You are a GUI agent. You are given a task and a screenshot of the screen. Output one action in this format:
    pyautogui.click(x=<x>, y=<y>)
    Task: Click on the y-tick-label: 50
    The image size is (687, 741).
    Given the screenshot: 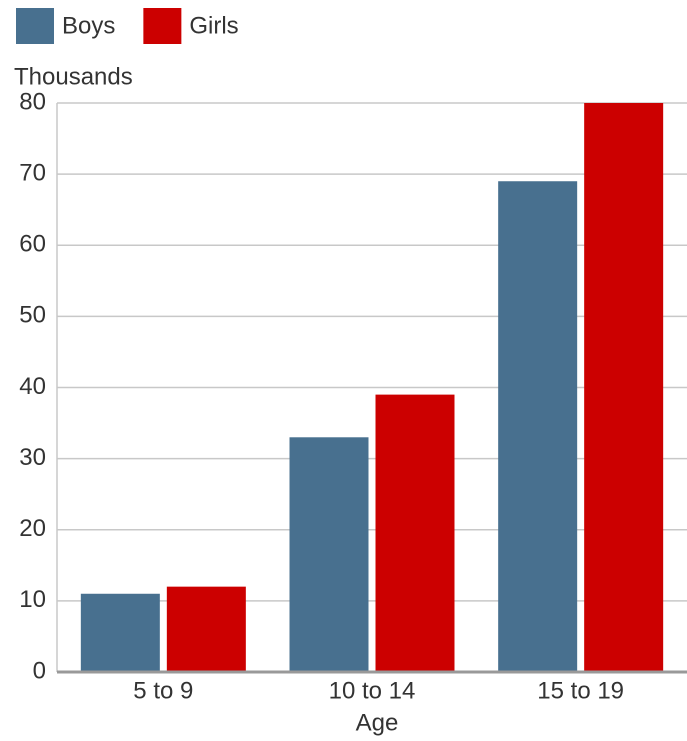 What is the action you would take?
    pyautogui.click(x=32, y=315)
    